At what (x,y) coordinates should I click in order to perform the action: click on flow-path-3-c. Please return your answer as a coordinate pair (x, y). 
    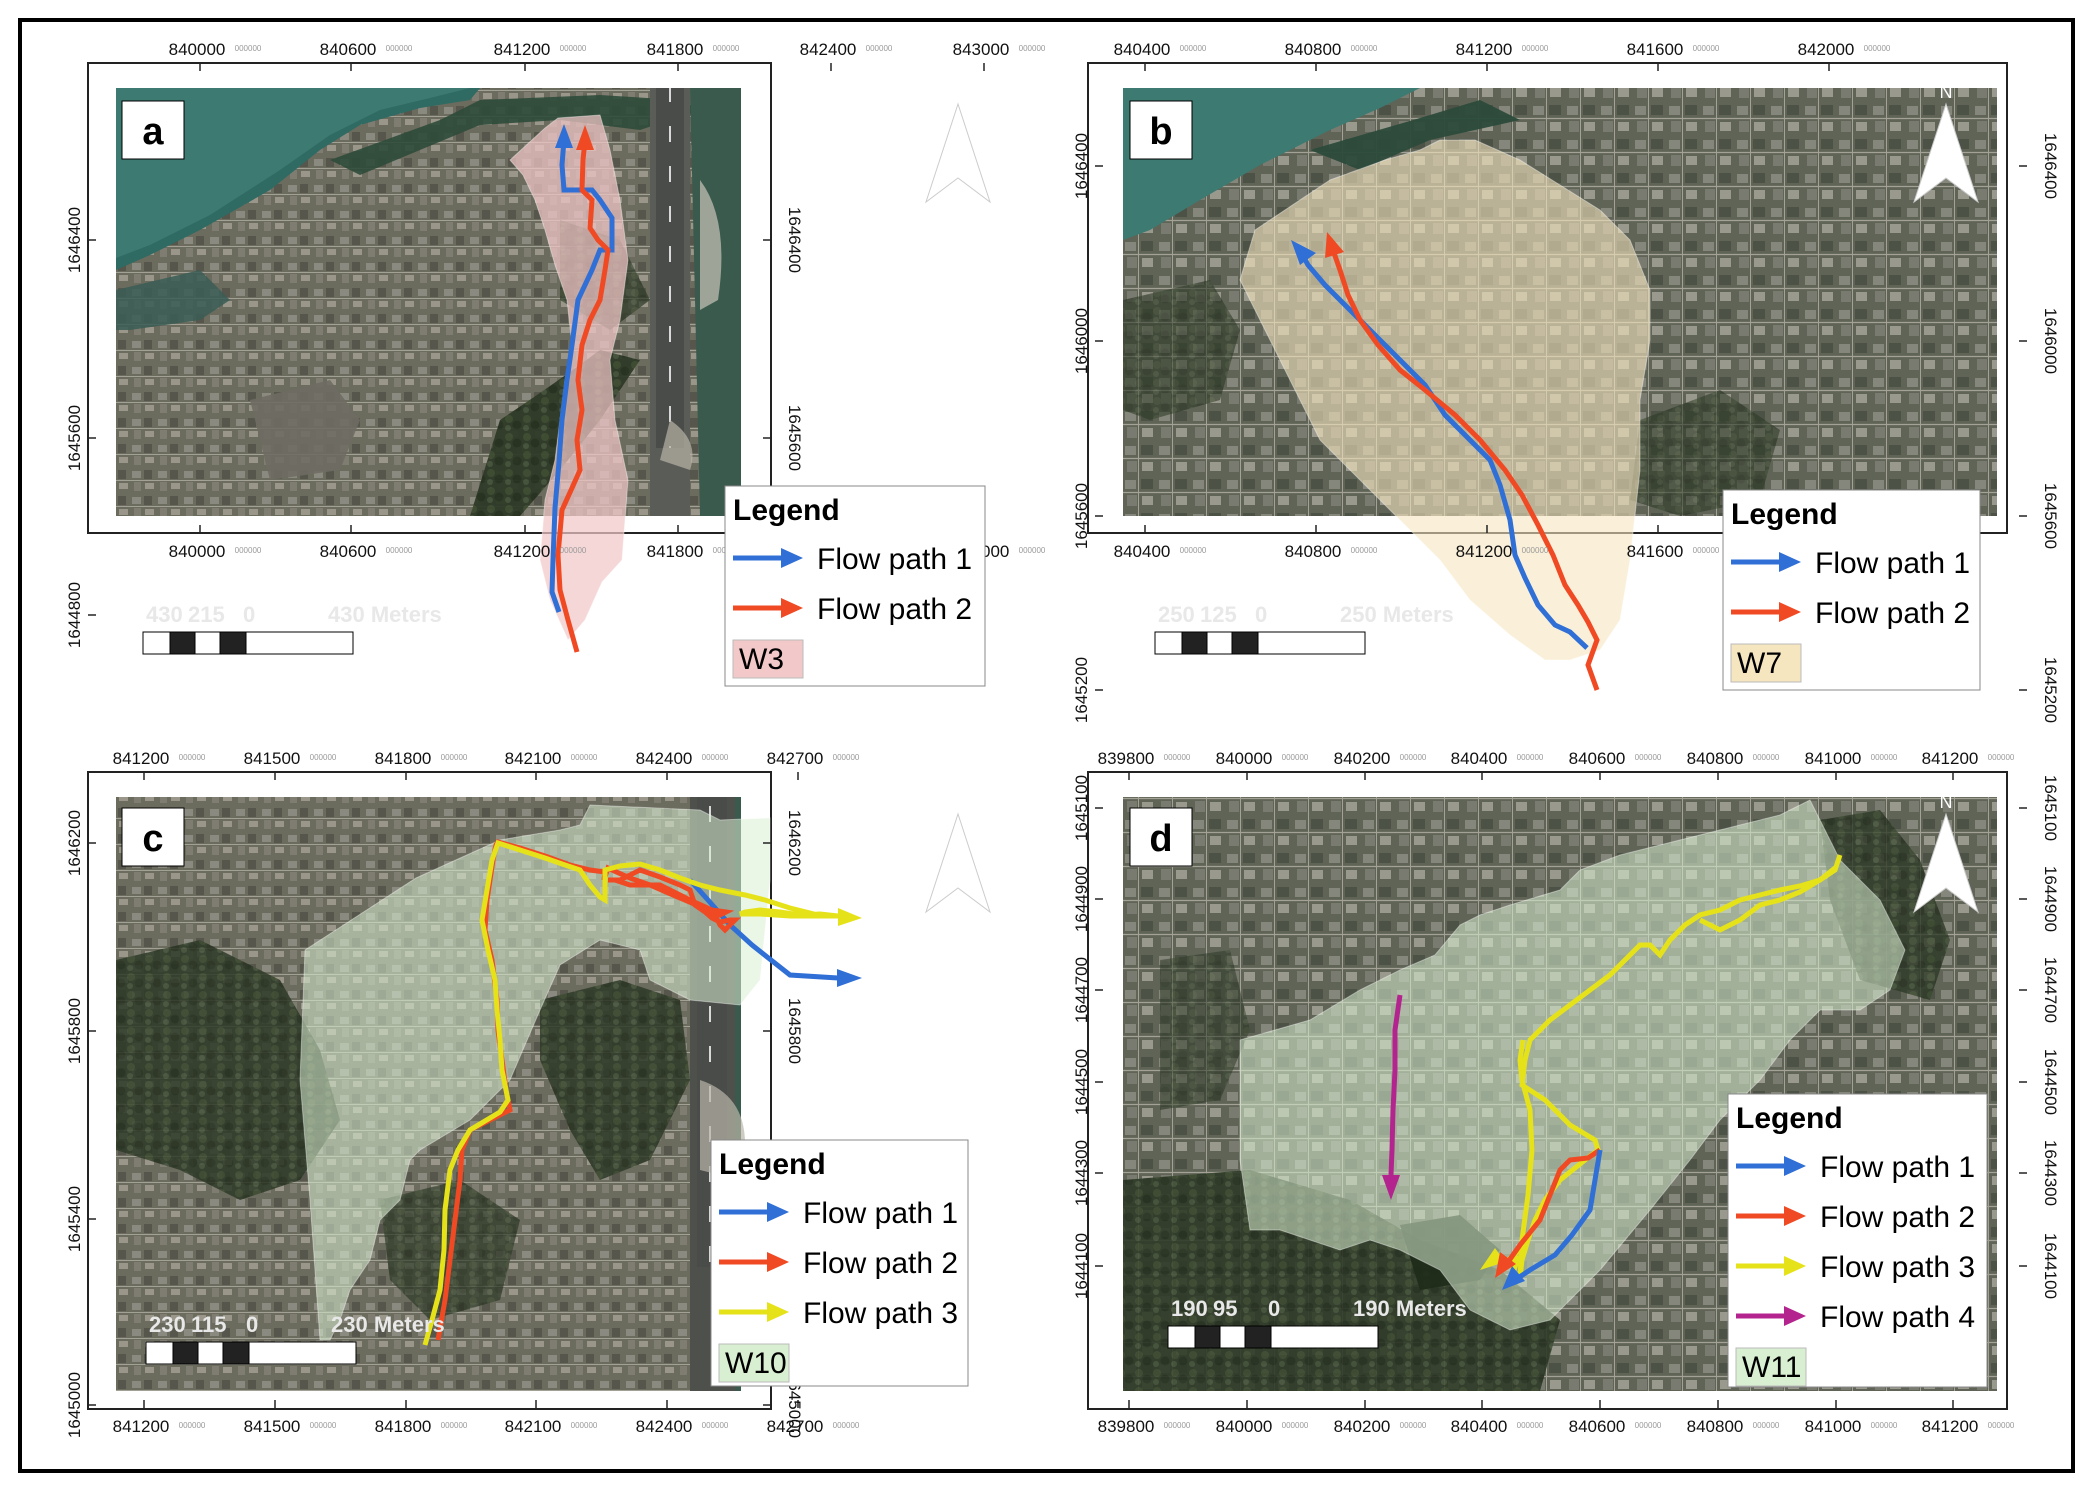
    Looking at the image, I should click on (642, 1092).